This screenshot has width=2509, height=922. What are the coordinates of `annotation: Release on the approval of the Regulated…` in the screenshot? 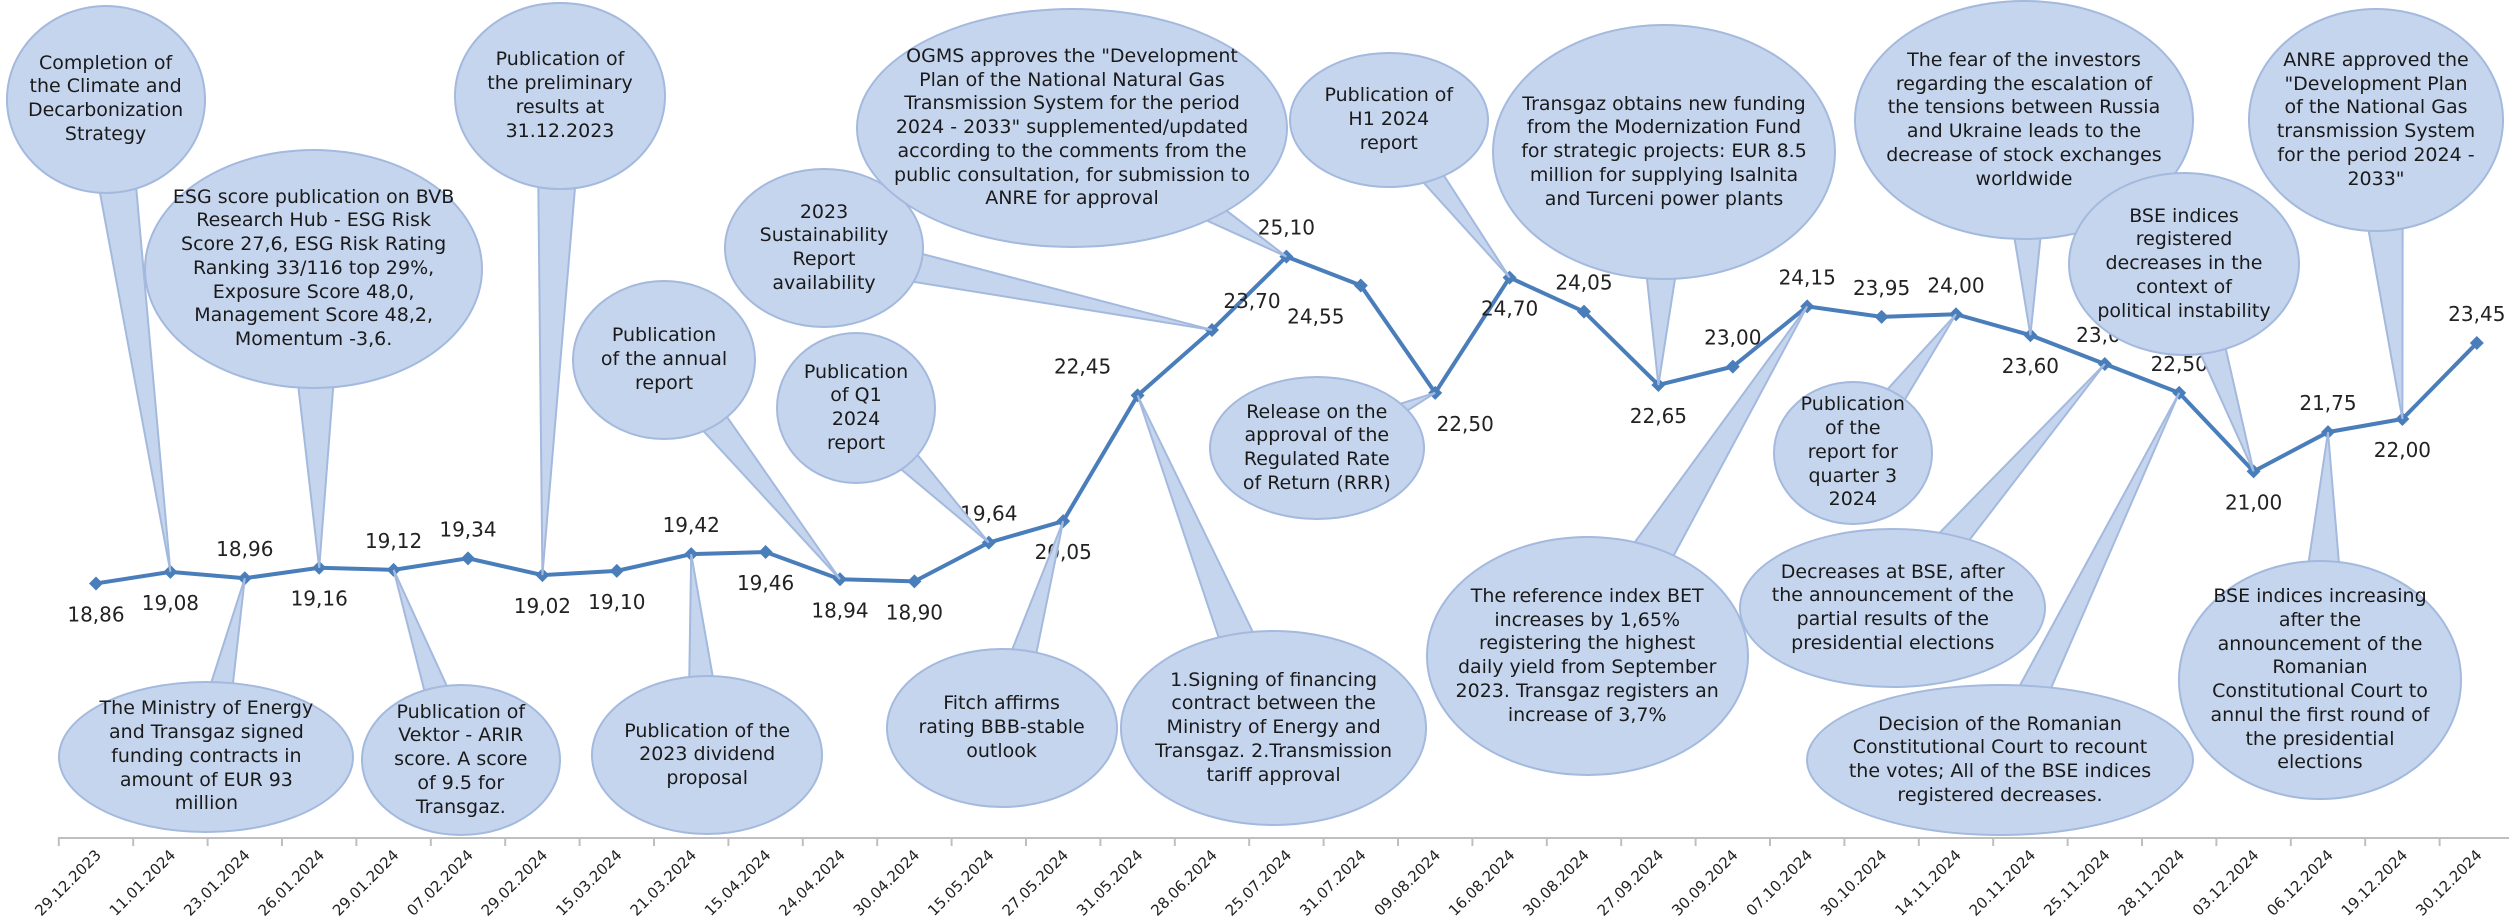 It's located at (1316, 448).